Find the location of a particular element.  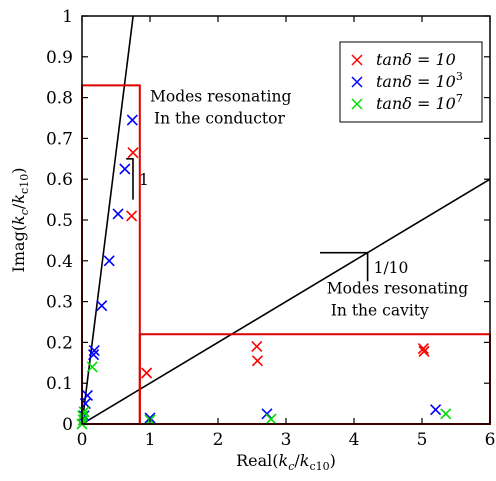

annotation-1-line-2: In the conductor is located at coordinates (219, 119).